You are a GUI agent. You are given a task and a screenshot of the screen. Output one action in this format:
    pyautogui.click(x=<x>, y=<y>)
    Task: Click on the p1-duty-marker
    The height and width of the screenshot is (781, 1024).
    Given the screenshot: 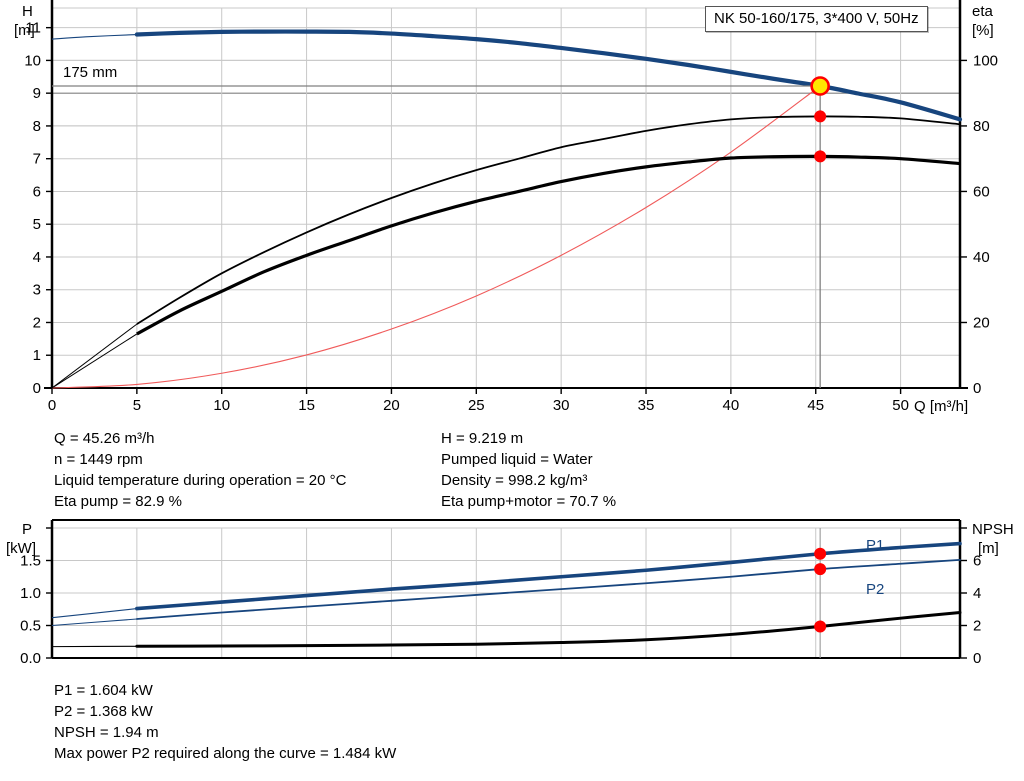 What is the action you would take?
    pyautogui.click(x=820, y=553)
    